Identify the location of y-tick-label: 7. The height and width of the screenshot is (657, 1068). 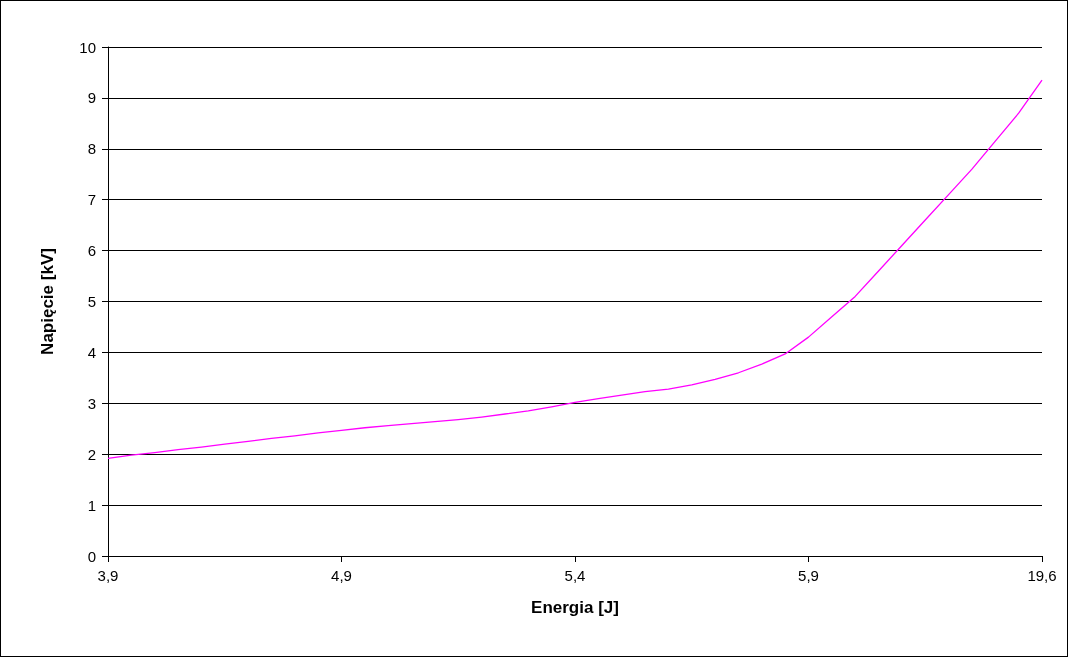
(91, 200).